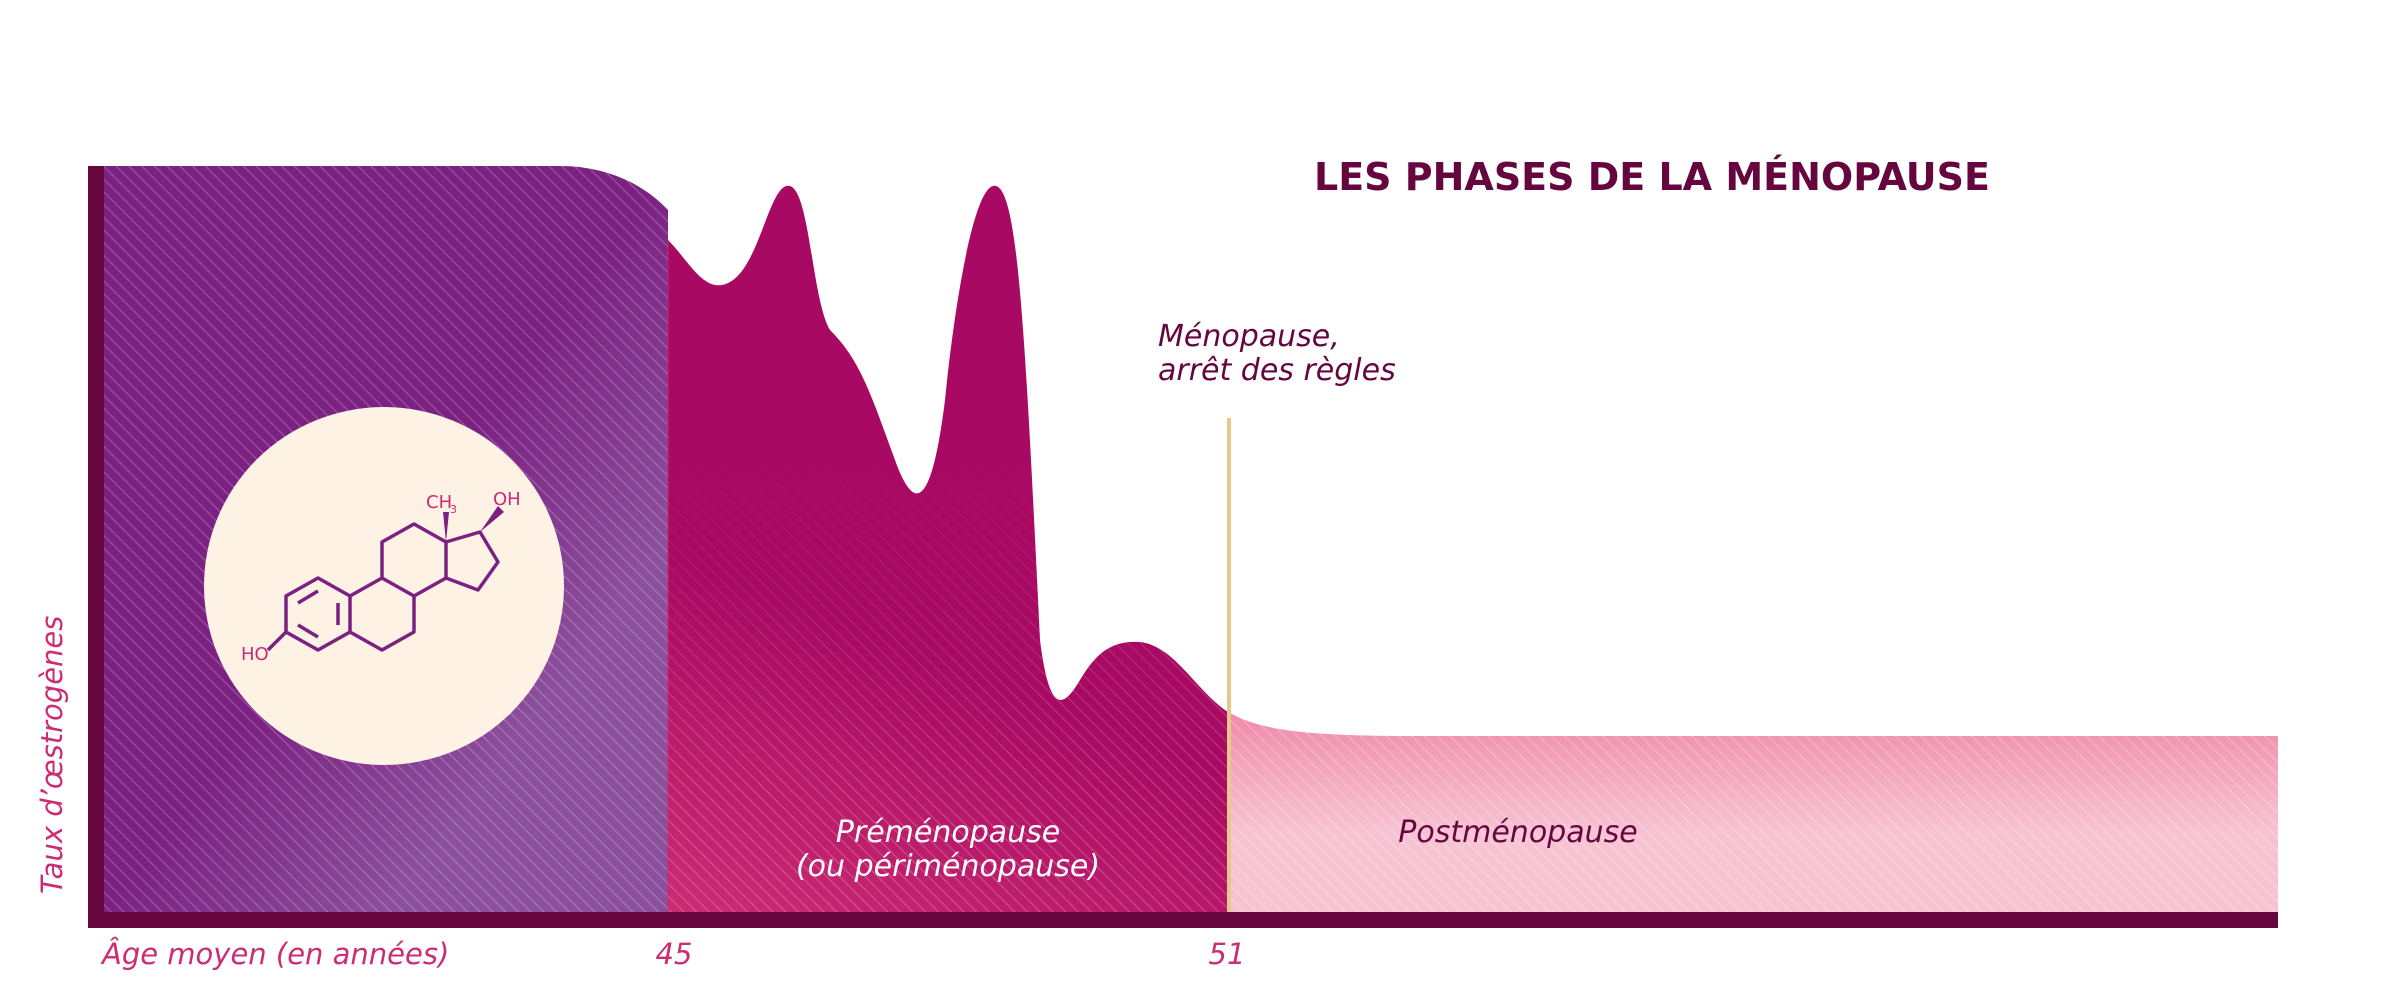 The height and width of the screenshot is (993, 2400). I want to click on y-axis-label: Taux d’œstrogènes, so click(52, 755).